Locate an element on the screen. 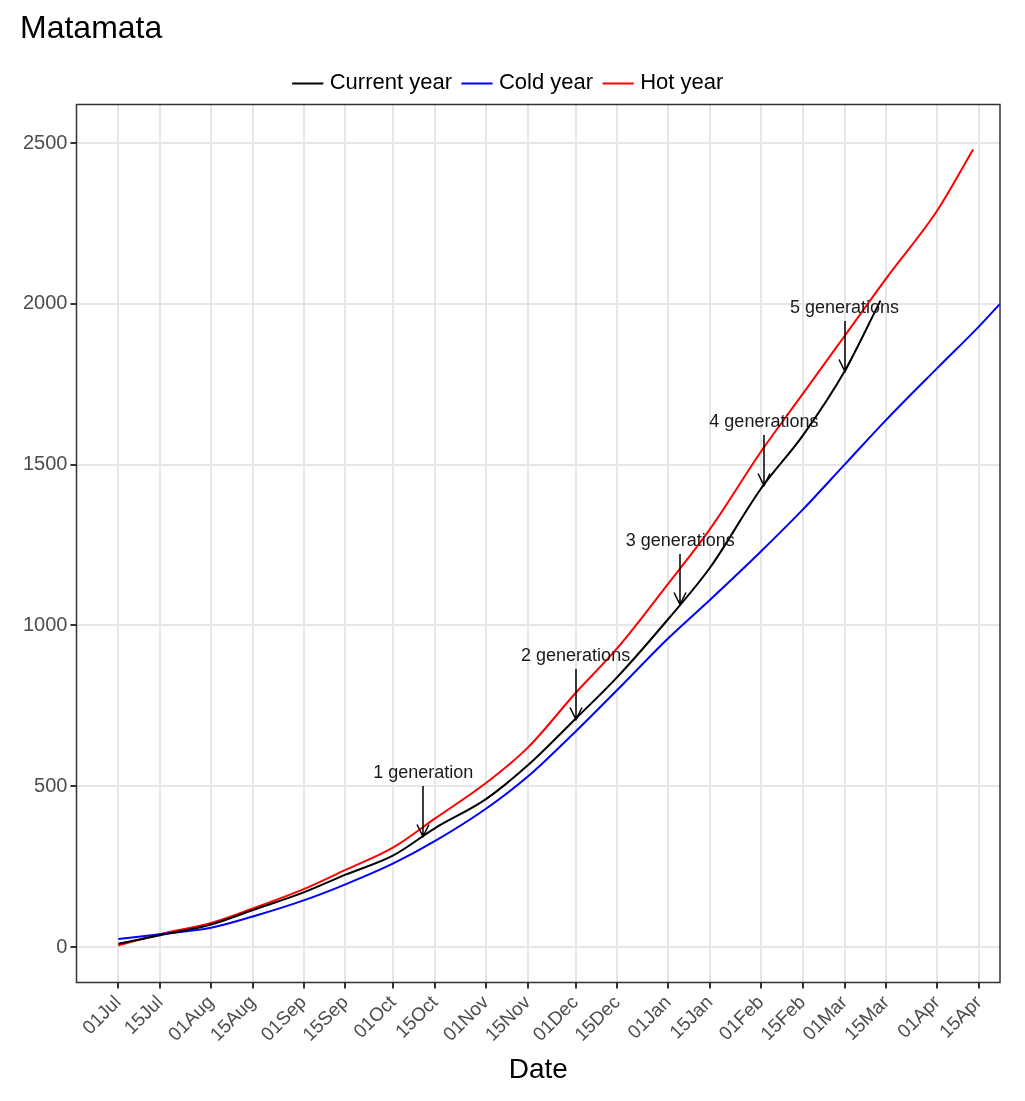 Image resolution: width=1025 pixels, height=1101 pixels. y-tick-label: 2000 is located at coordinates (45, 302).